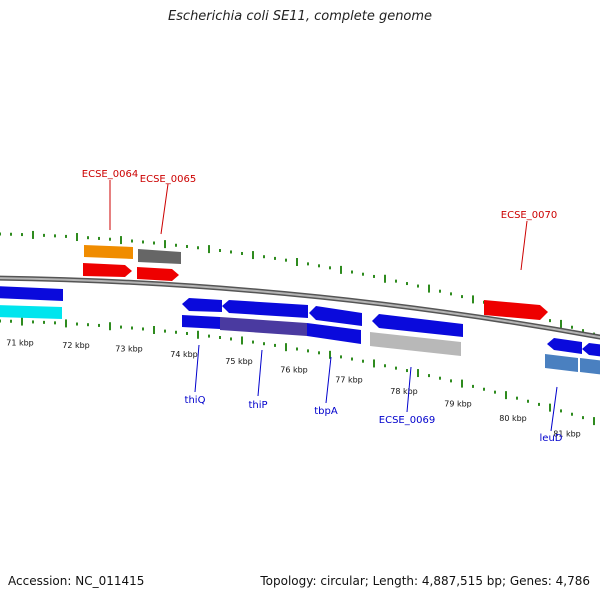  What do you see at coordinates (404, 391) in the screenshot?
I see `scale-tick-label: 78 kbp` at bounding box center [404, 391].